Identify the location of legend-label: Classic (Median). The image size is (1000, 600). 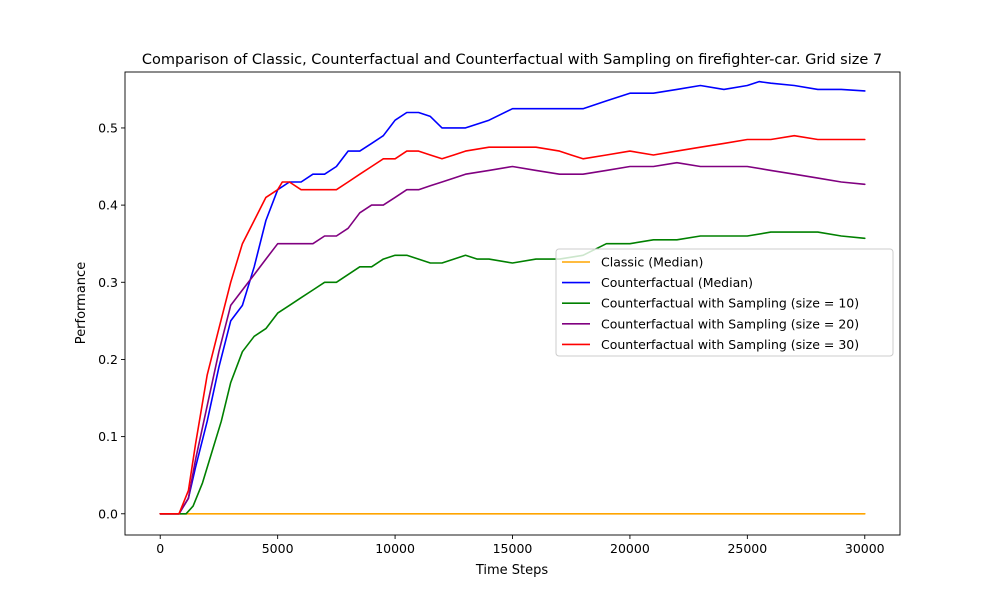
(652, 262).